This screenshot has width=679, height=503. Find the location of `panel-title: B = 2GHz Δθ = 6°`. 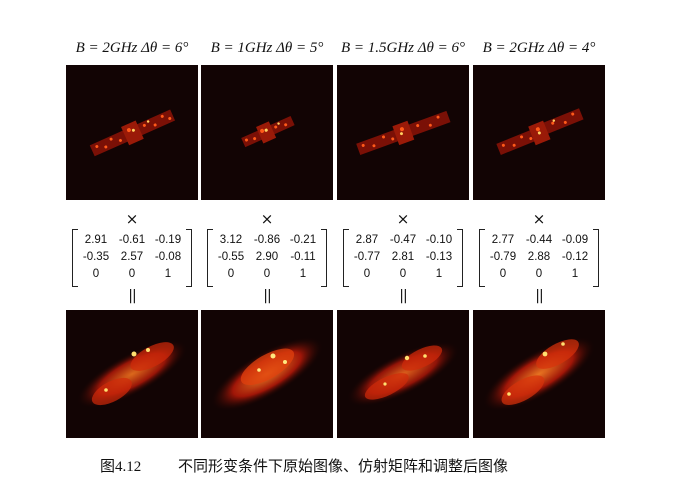

panel-title: B = 2GHz Δθ = 6° is located at coordinates (132, 48).